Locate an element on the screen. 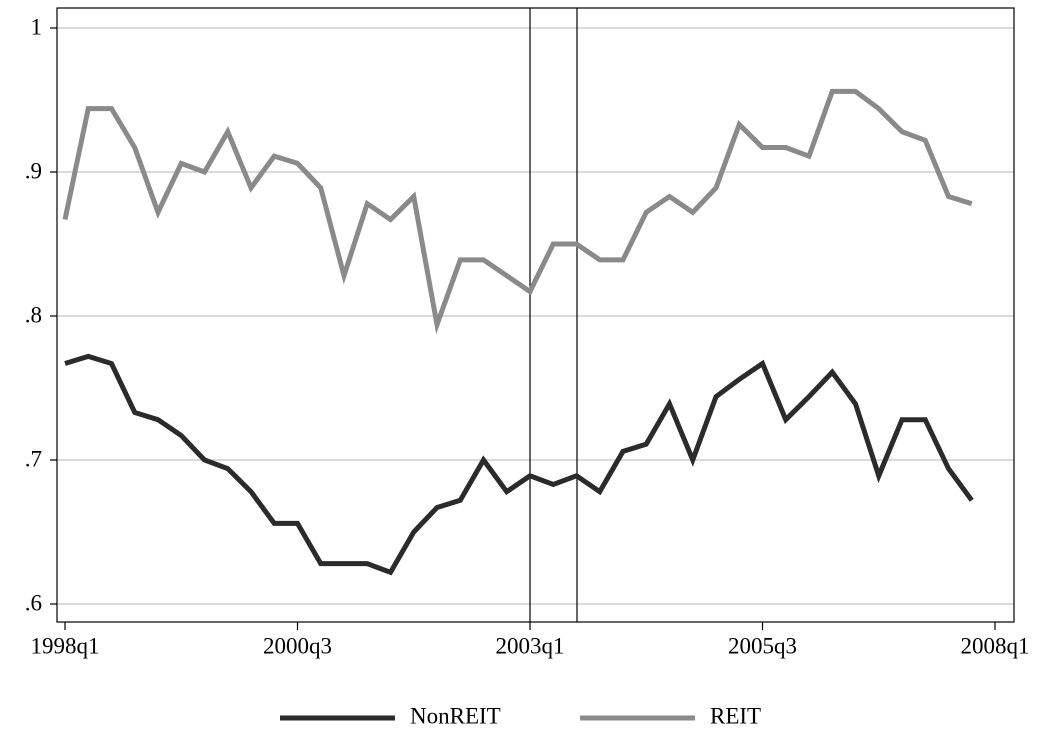  x-tick-label: 2008q1 is located at coordinates (995, 645).